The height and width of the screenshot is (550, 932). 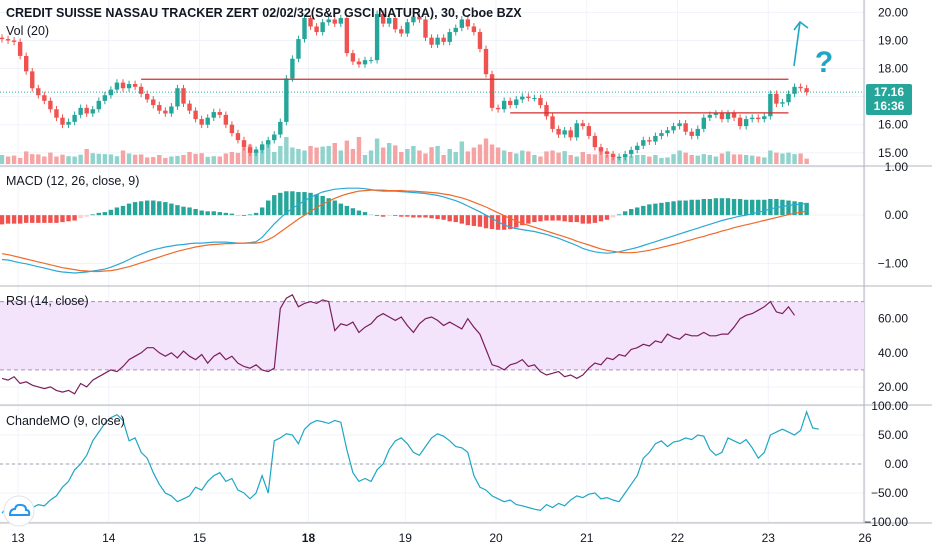 I want to click on last-price-value: 17.16, so click(x=889, y=92).